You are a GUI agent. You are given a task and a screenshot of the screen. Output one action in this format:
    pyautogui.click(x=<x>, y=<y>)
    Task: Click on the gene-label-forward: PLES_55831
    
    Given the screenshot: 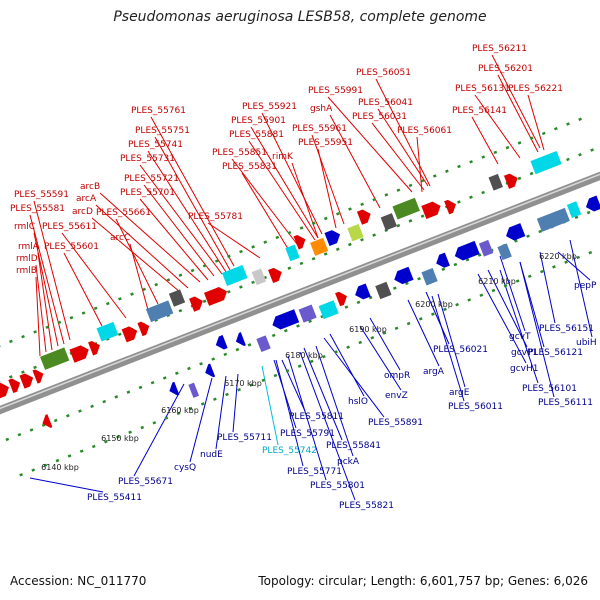 What is the action you would take?
    pyautogui.click(x=249, y=167)
    